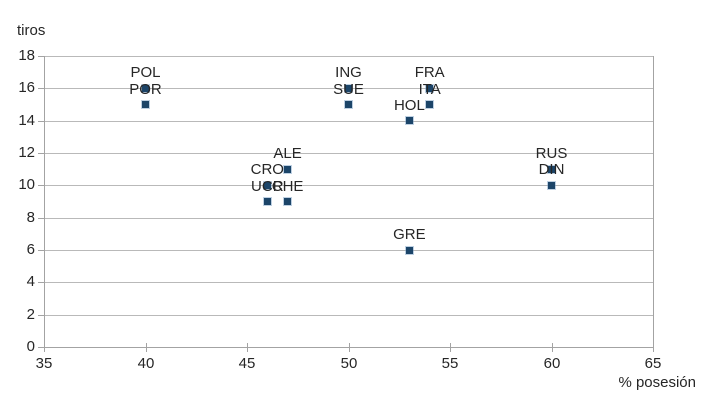  Describe the element at coordinates (26, 87) in the screenshot. I see `y-tick-label: 16` at that location.